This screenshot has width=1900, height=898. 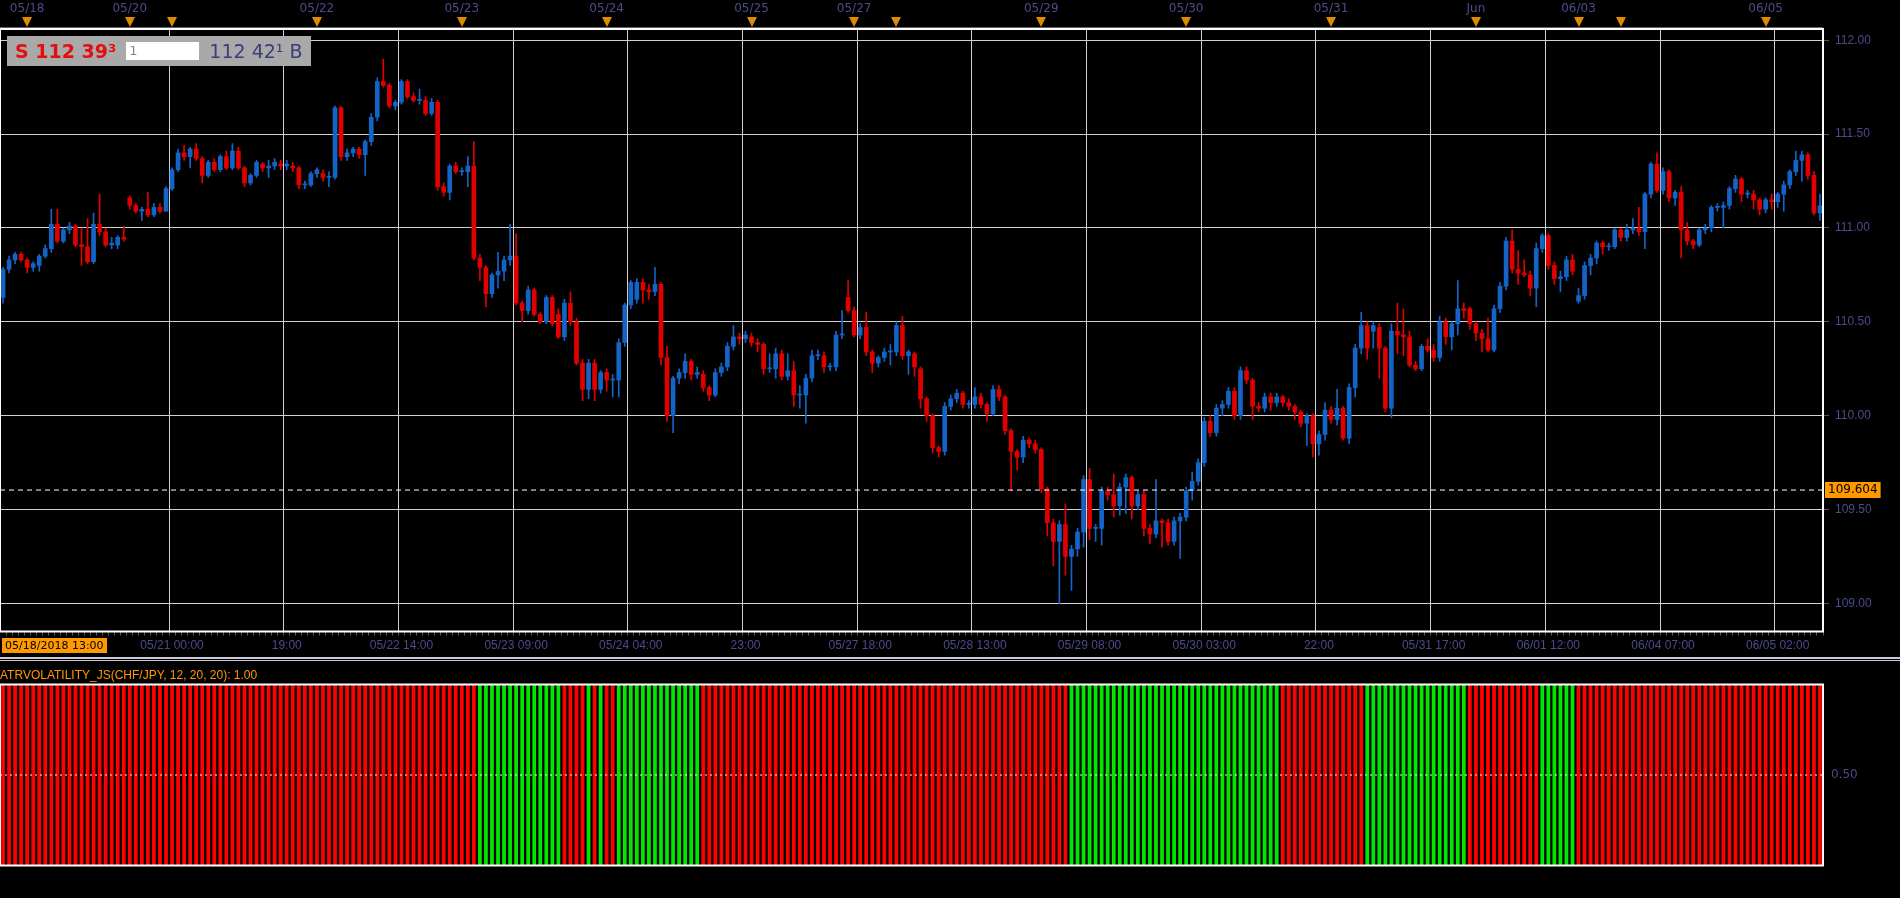 I want to click on x-tick-label: 05/27 18:00, so click(x=860, y=645).